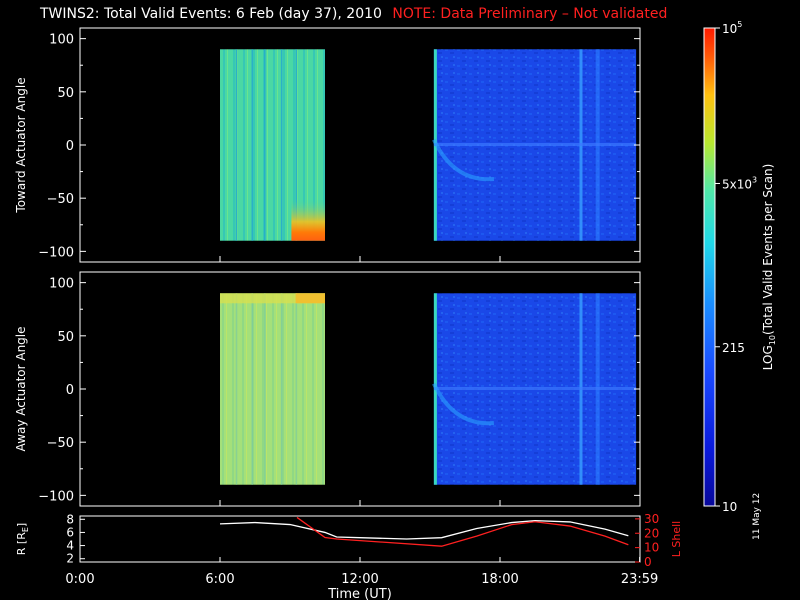  What do you see at coordinates (709, 267) in the screenshot?
I see `colorbar-fill` at bounding box center [709, 267].